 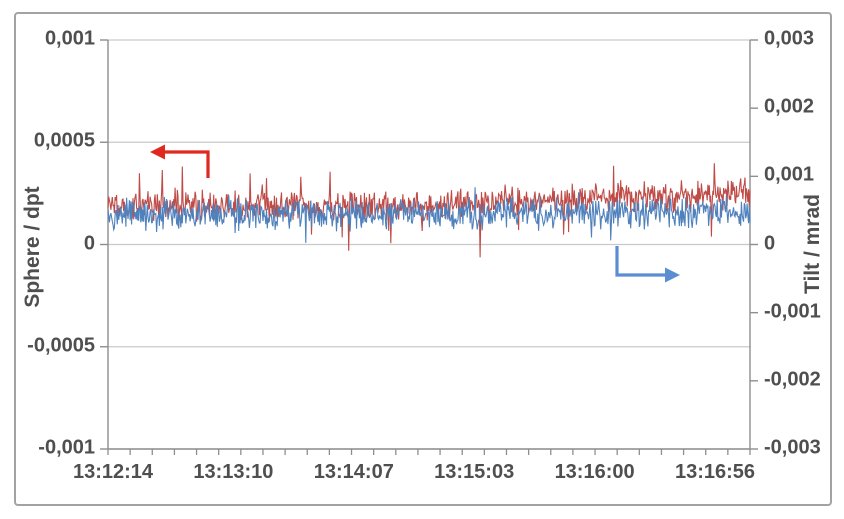 I want to click on sphere-axis-arrow-head, so click(x=157, y=152).